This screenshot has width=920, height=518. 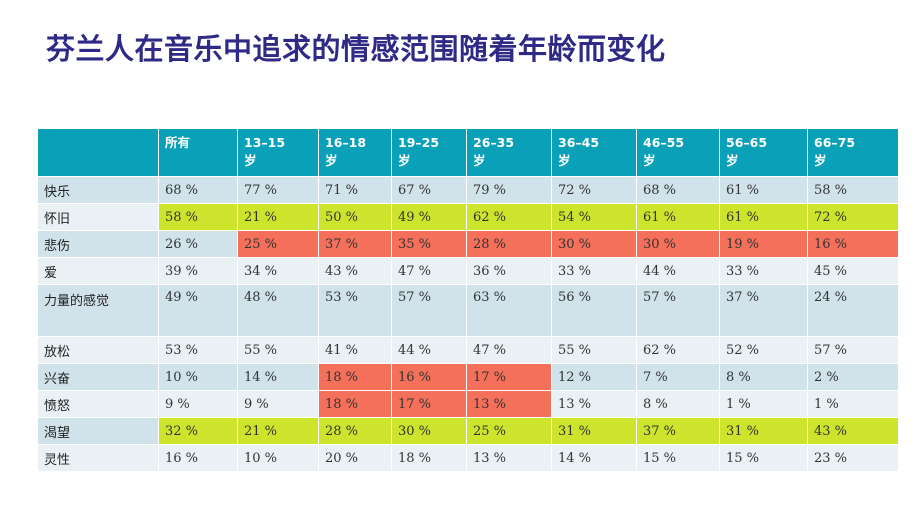 What do you see at coordinates (98, 244) in the screenshot?
I see `row-label: 悲伤` at bounding box center [98, 244].